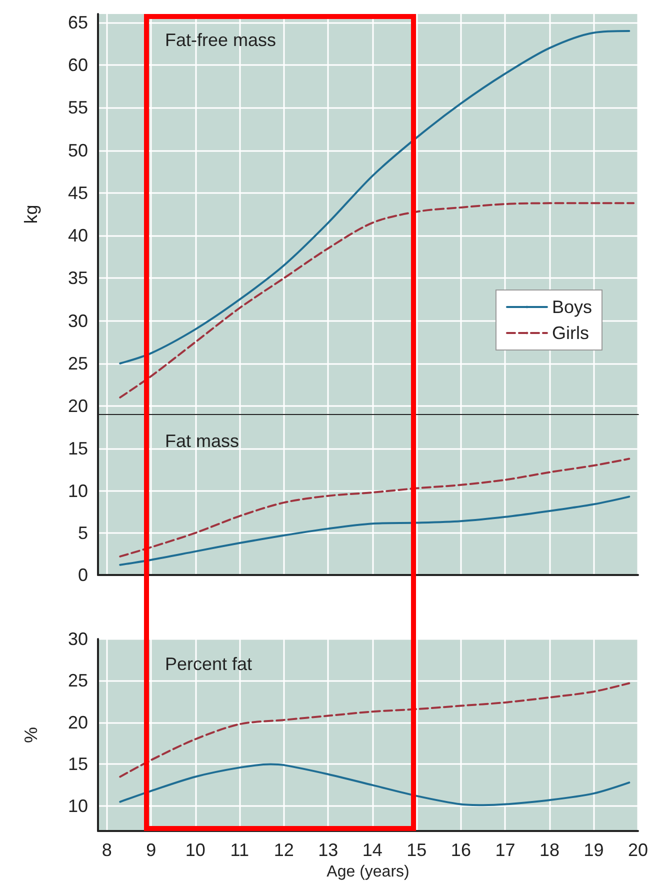 This screenshot has height=890, width=654. What do you see at coordinates (572, 307) in the screenshot?
I see `legend-label: Boys` at bounding box center [572, 307].